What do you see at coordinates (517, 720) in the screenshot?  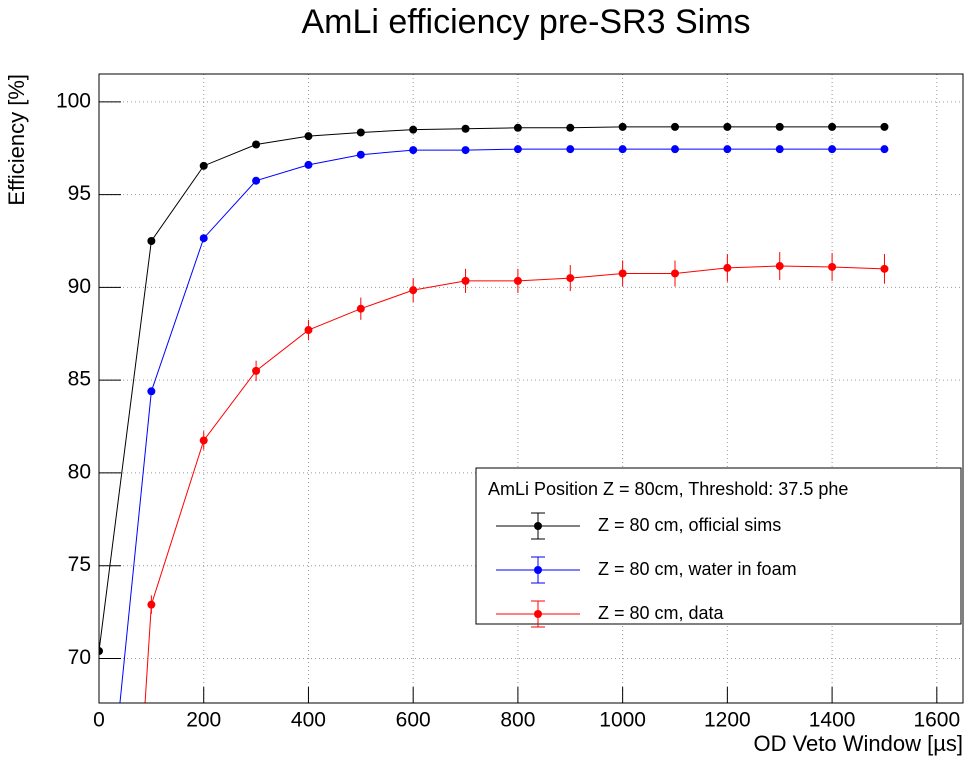 I see `x-tick-label: 800` at bounding box center [517, 720].